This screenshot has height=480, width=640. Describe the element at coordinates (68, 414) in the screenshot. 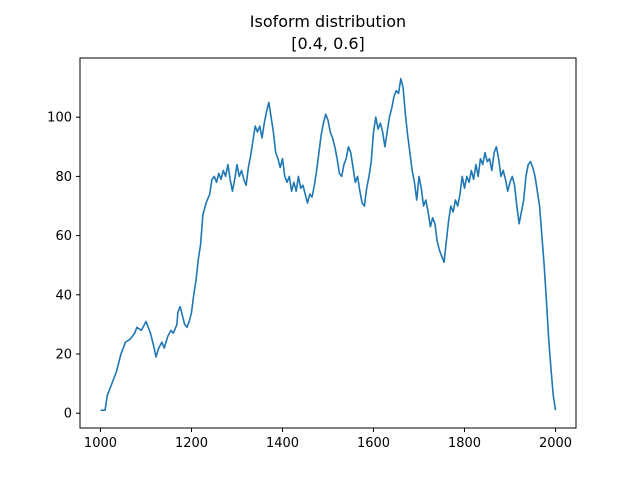

I see `y-tick-label: 0` at that location.